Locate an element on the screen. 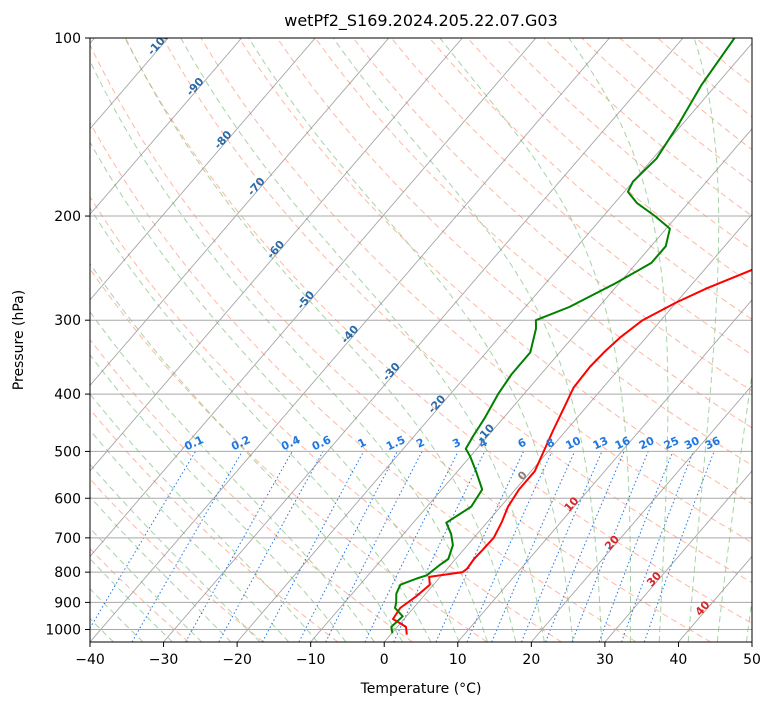 Image resolution: width=775 pixels, height=708 pixels. y-tick-label: 1000 is located at coordinates (63, 630).